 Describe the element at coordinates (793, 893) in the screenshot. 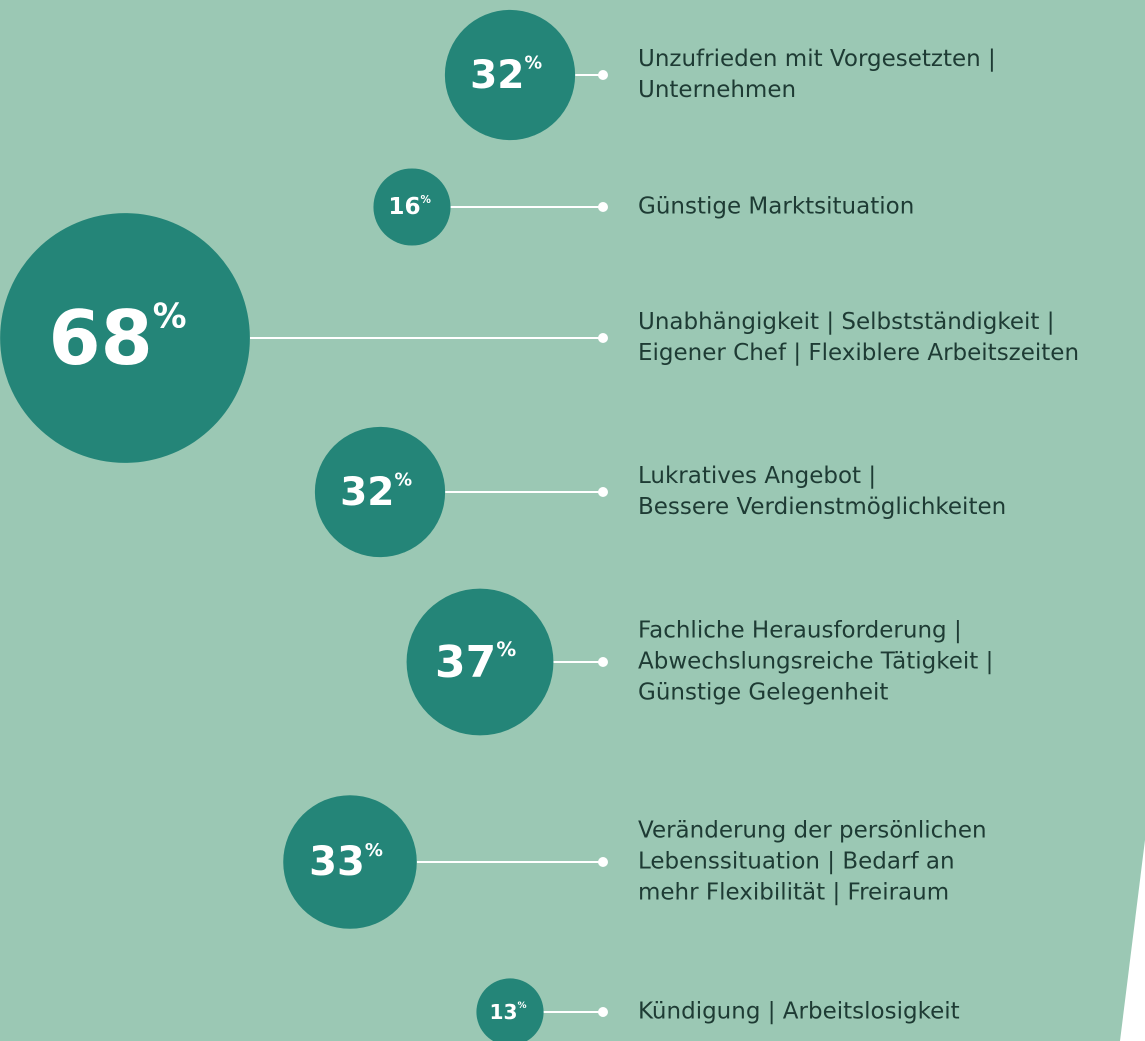

I see `category-label: mehr Flexibilität | Freiraum` at that location.